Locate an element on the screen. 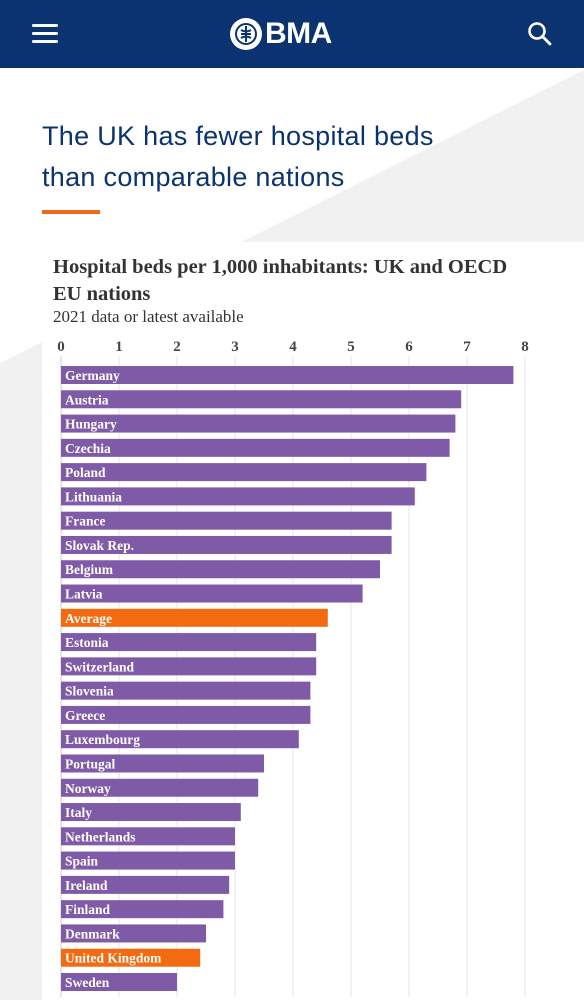  hamburger-menu-icon is located at coordinates (45, 34).